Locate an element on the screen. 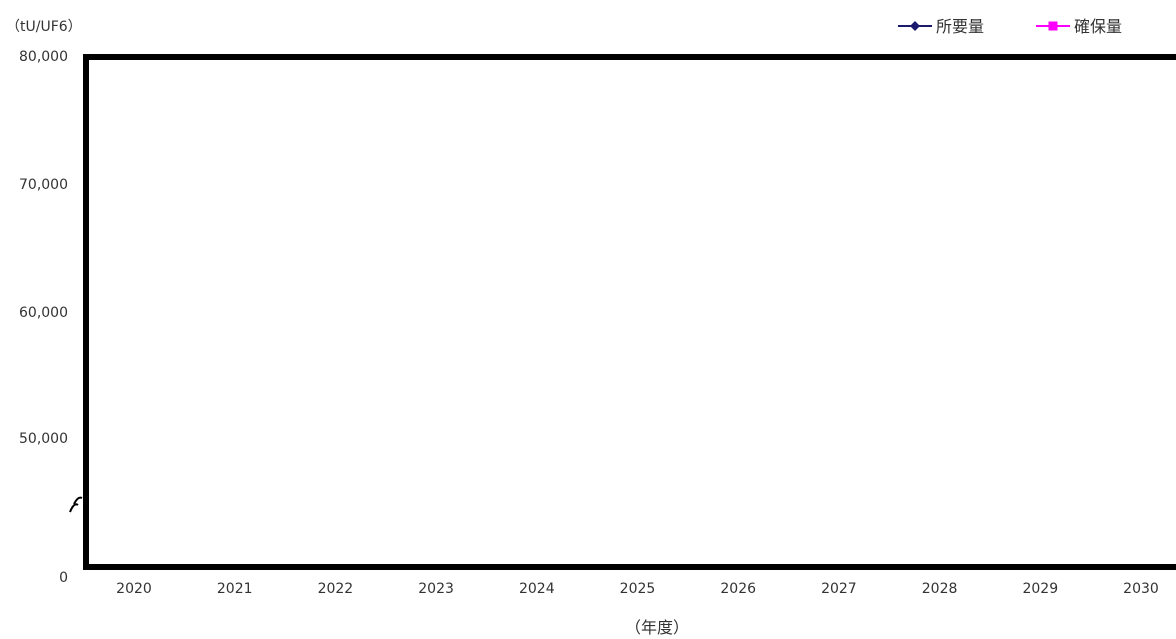 This screenshot has height=639, width=1176. x-tick-label: 2020 is located at coordinates (134, 589).